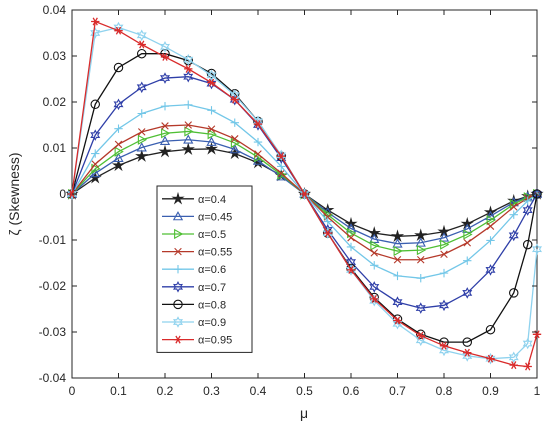 This screenshot has width=550, height=434. I want to click on x-tick-label: 0.1, so click(118, 391).